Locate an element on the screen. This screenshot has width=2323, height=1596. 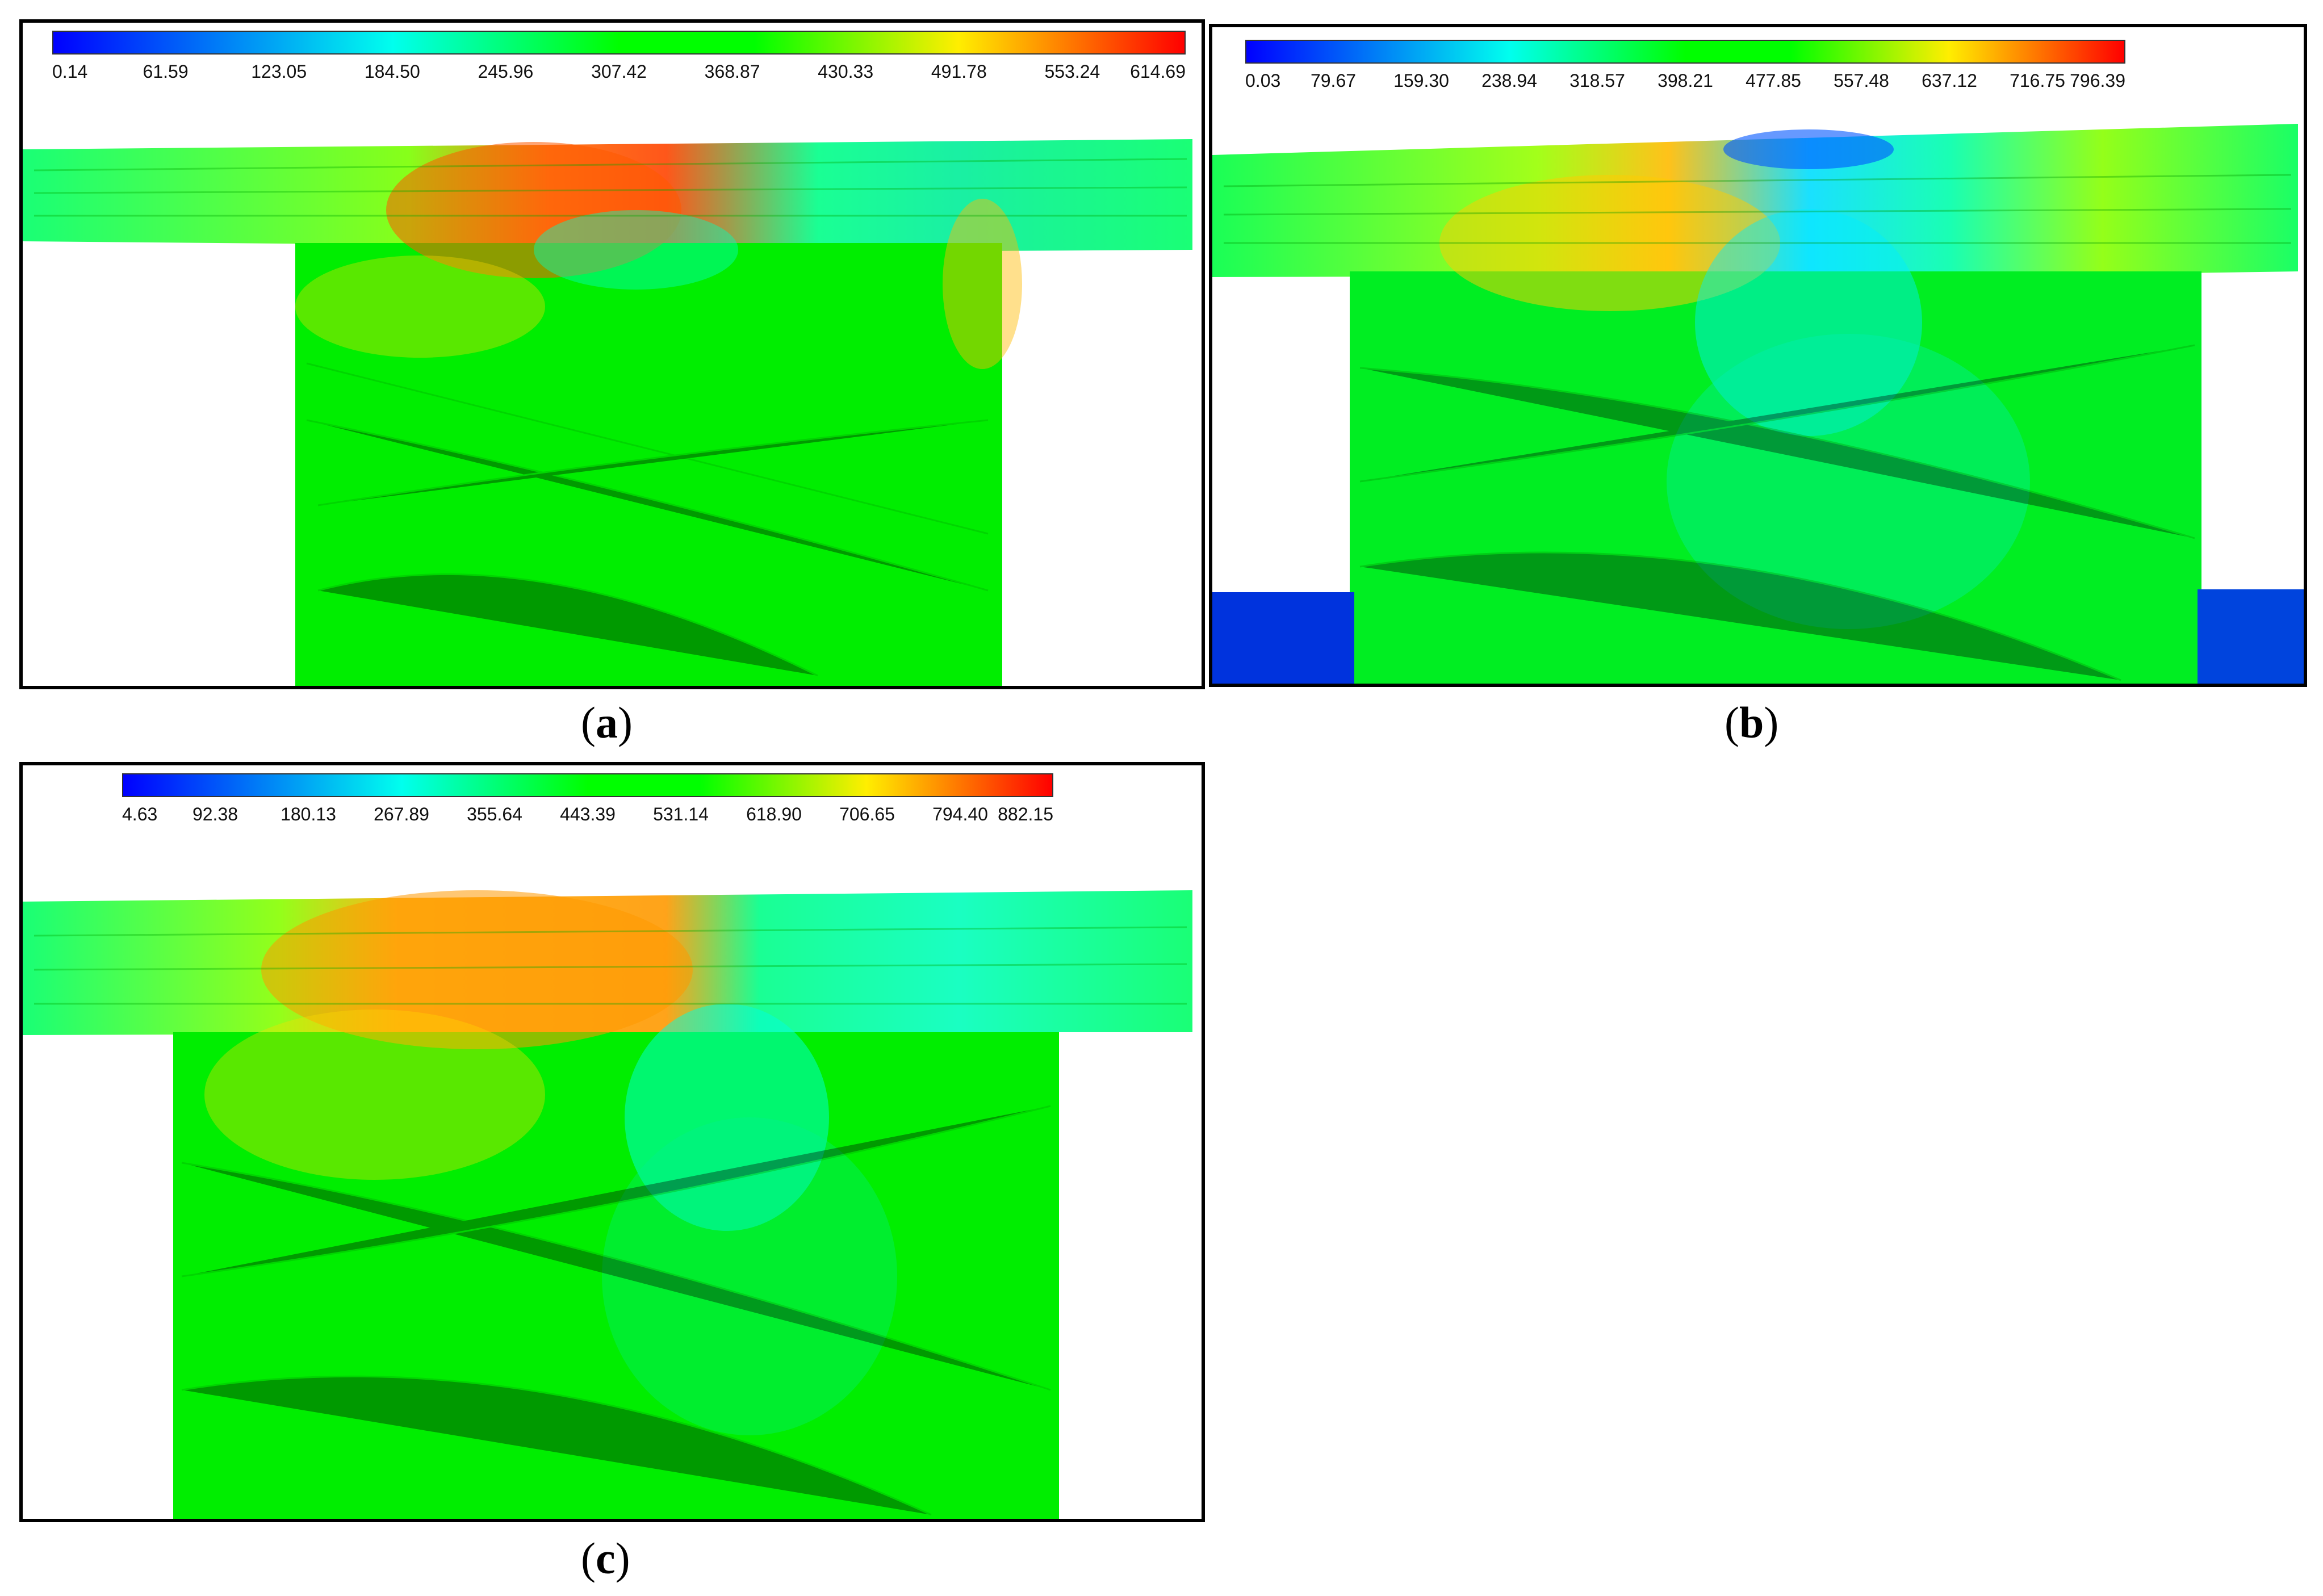
colorbar-tick-label: 531.14 is located at coordinates (681, 814).